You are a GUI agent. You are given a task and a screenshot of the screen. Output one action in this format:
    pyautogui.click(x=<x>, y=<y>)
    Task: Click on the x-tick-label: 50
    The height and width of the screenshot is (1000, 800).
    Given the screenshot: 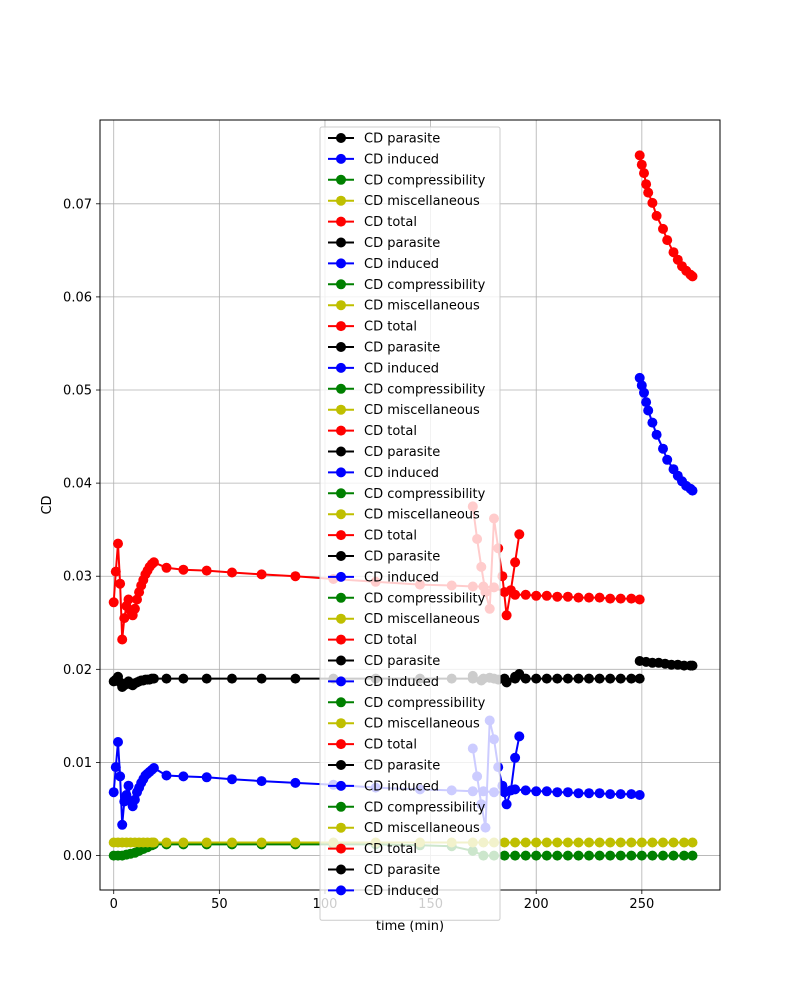 What is the action you would take?
    pyautogui.click(x=219, y=904)
    